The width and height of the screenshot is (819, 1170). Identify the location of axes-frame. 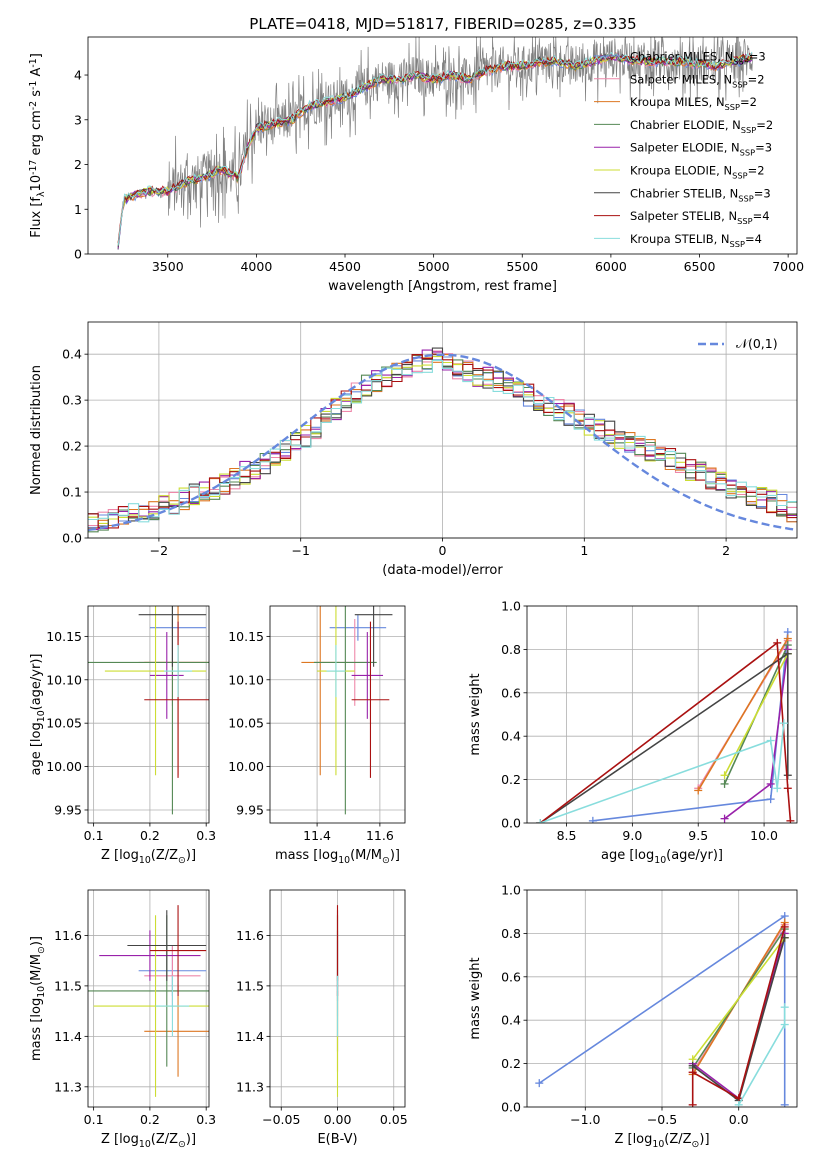
(662, 714).